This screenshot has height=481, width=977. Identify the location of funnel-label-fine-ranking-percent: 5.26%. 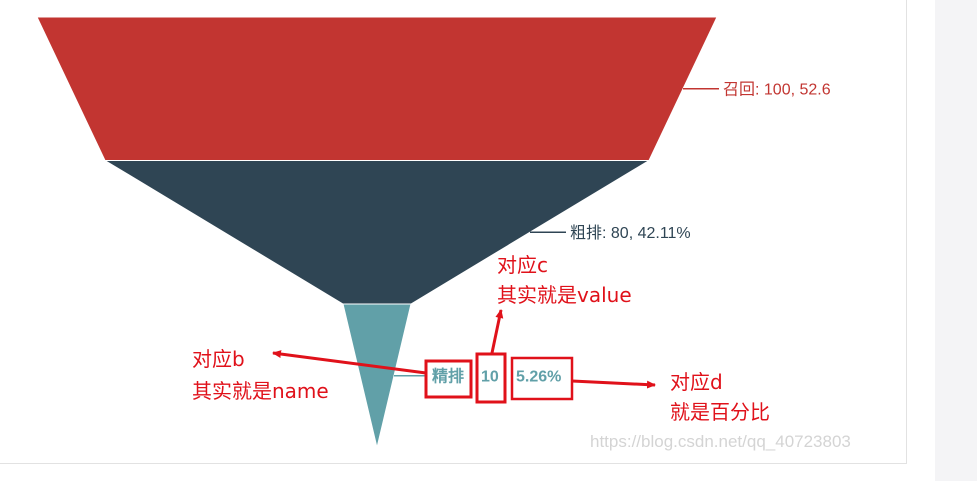
(538, 376).